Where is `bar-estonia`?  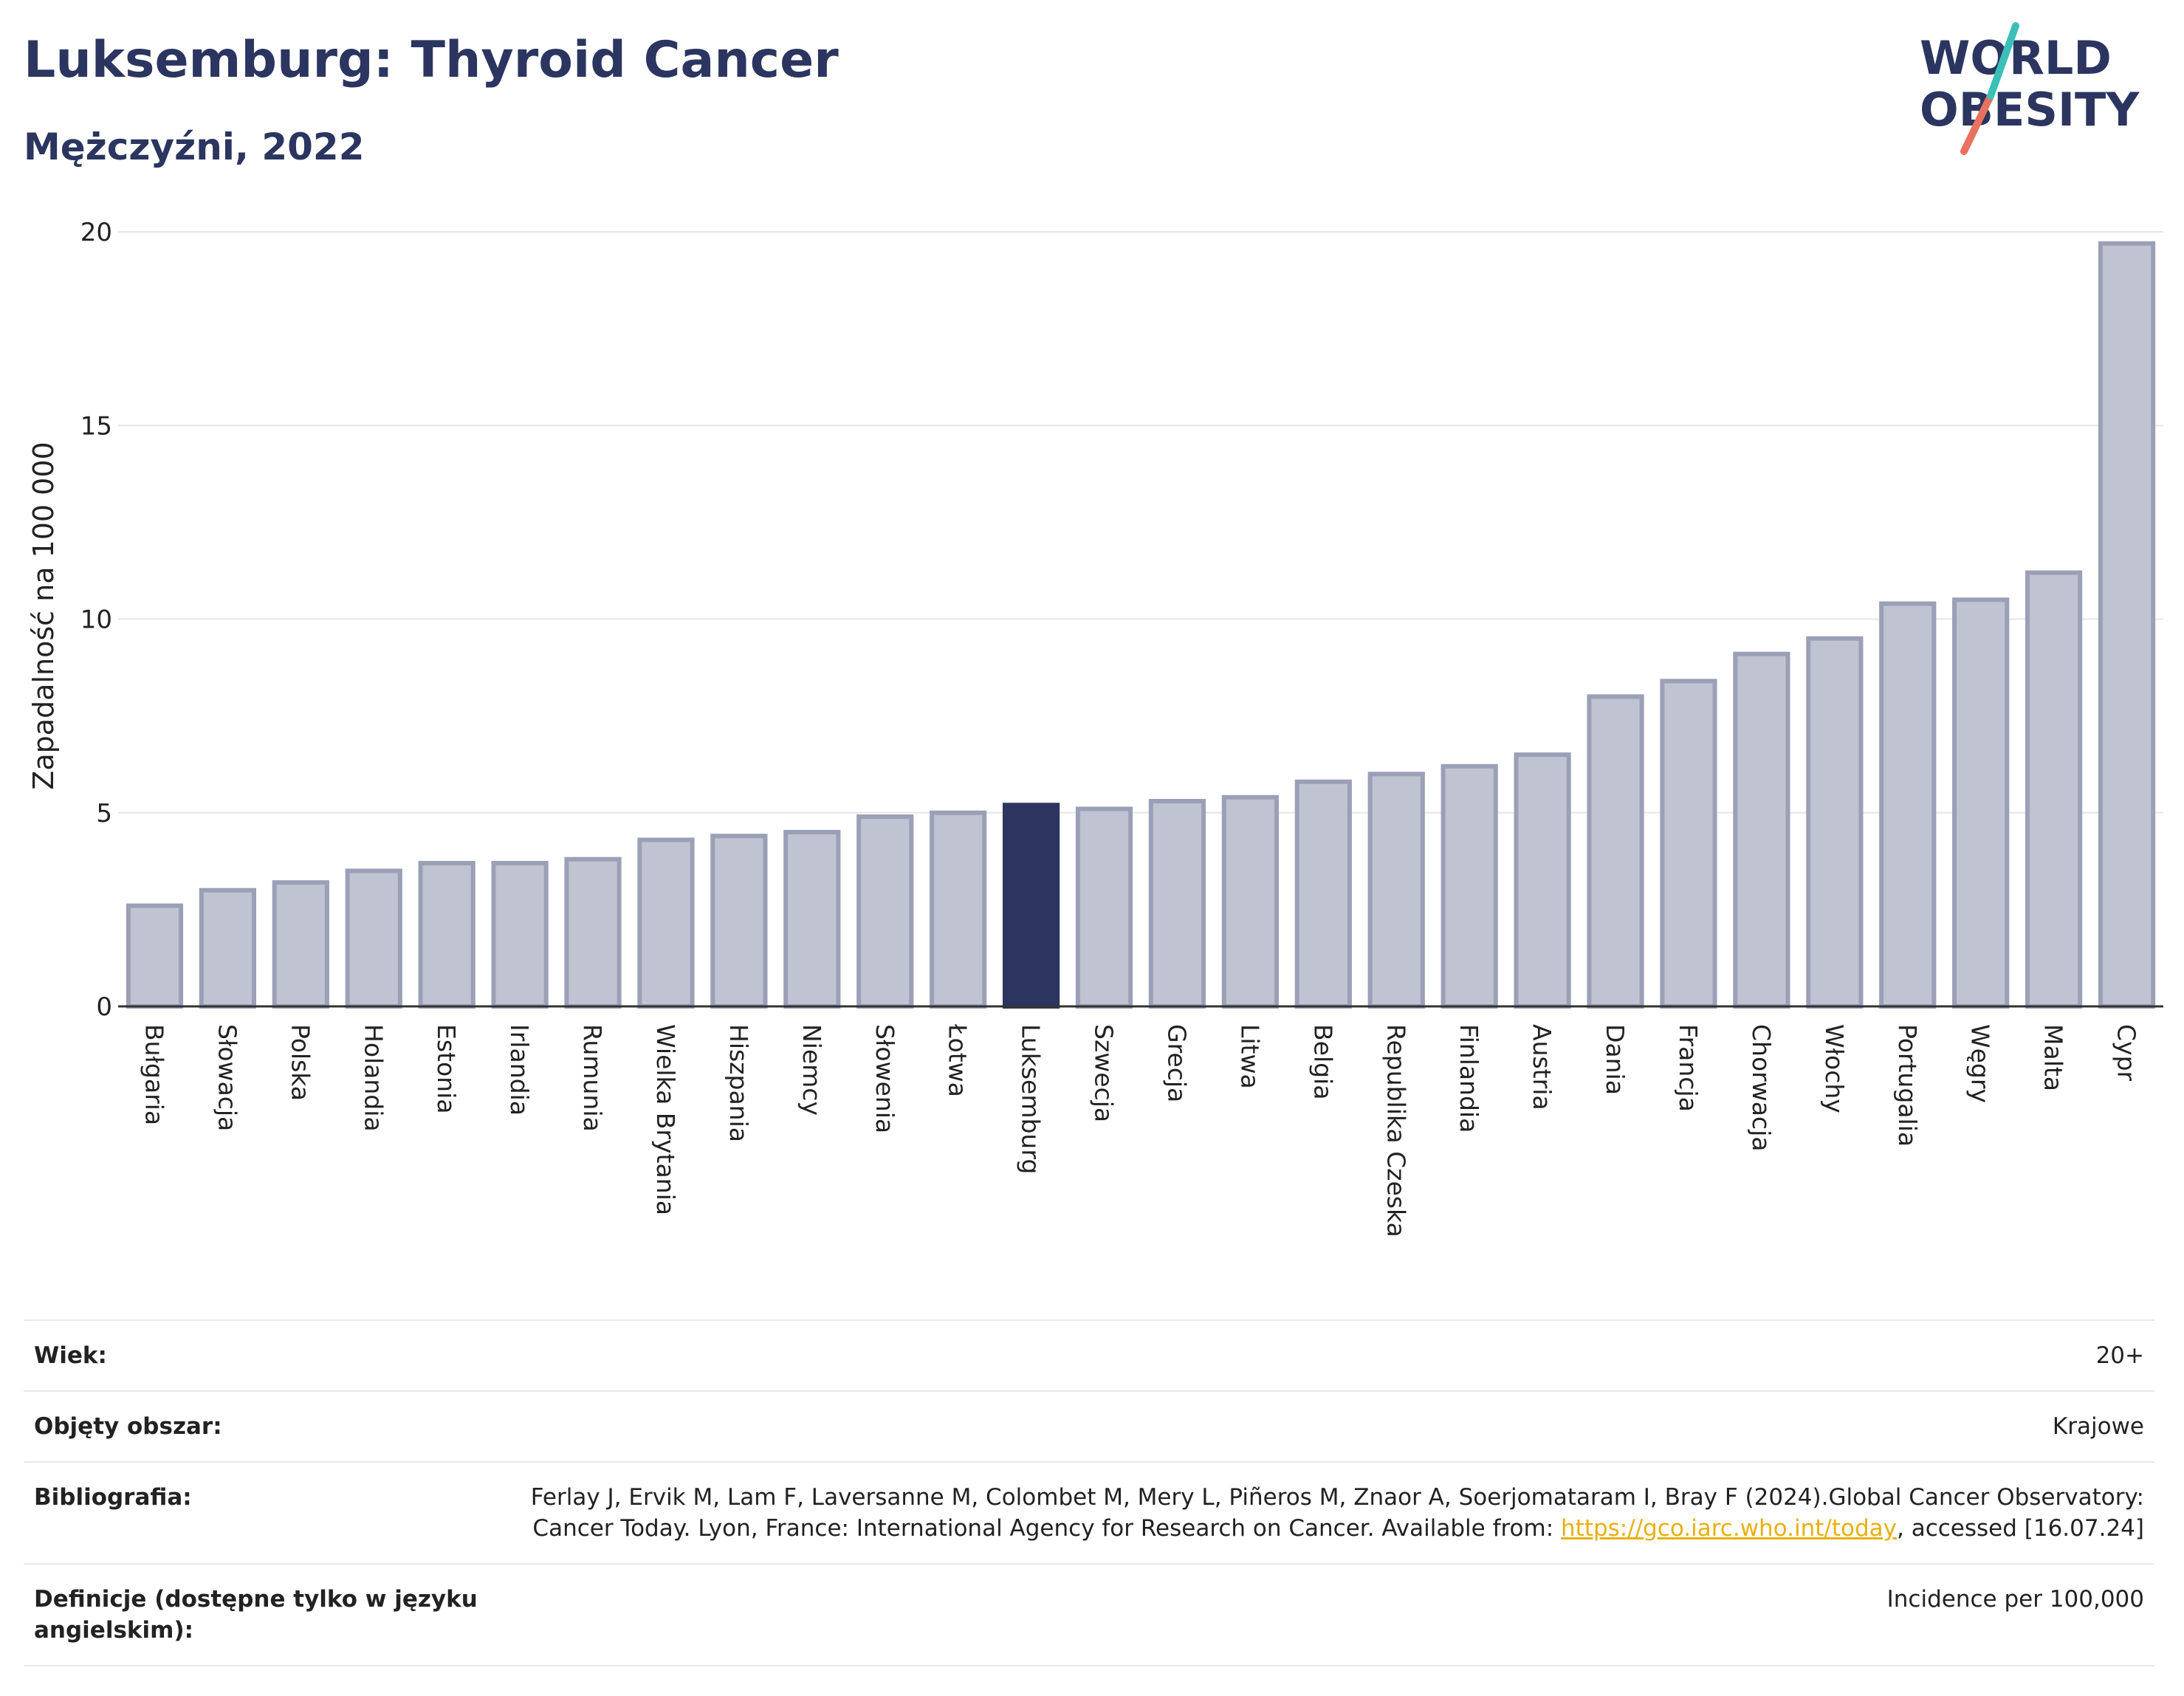 bar-estonia is located at coordinates (447, 934).